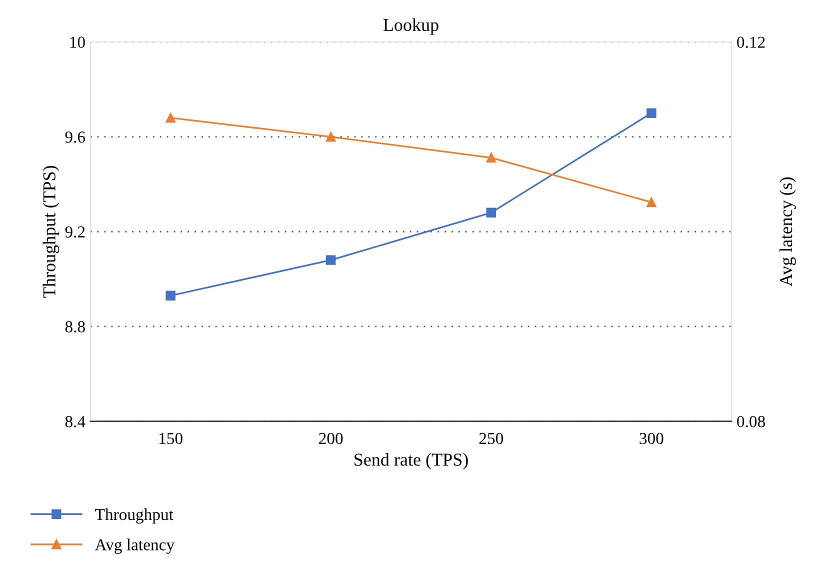 Image resolution: width=822 pixels, height=567 pixels. What do you see at coordinates (751, 422) in the screenshot?
I see `y2-tick-label: 0.08` at bounding box center [751, 422].